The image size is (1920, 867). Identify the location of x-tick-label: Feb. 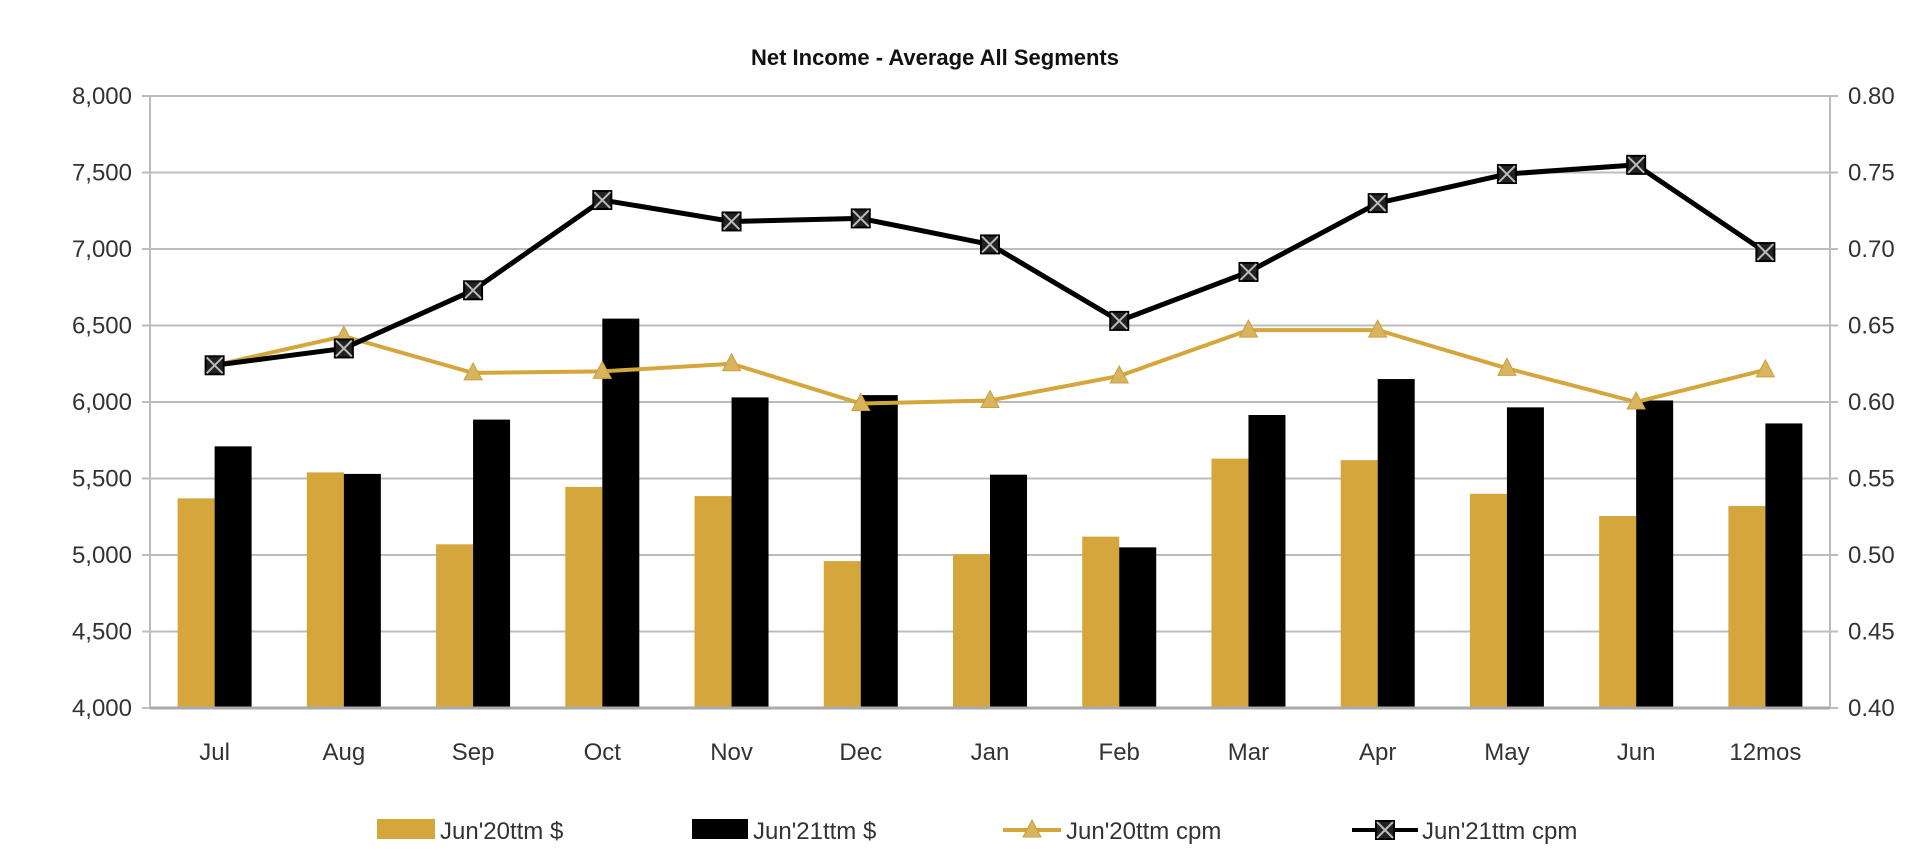
(1119, 752).